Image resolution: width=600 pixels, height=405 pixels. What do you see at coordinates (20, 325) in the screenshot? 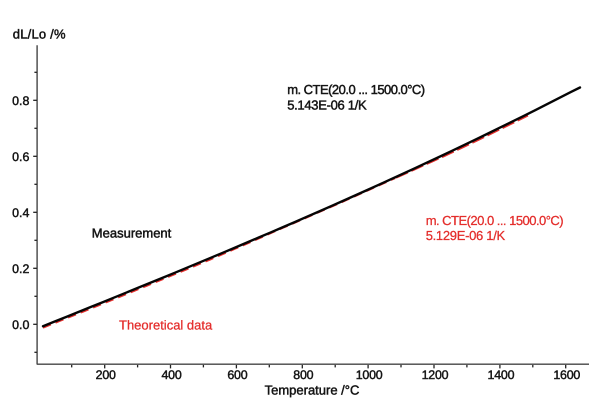
I see `svg-text: 0.0` at bounding box center [20, 325].